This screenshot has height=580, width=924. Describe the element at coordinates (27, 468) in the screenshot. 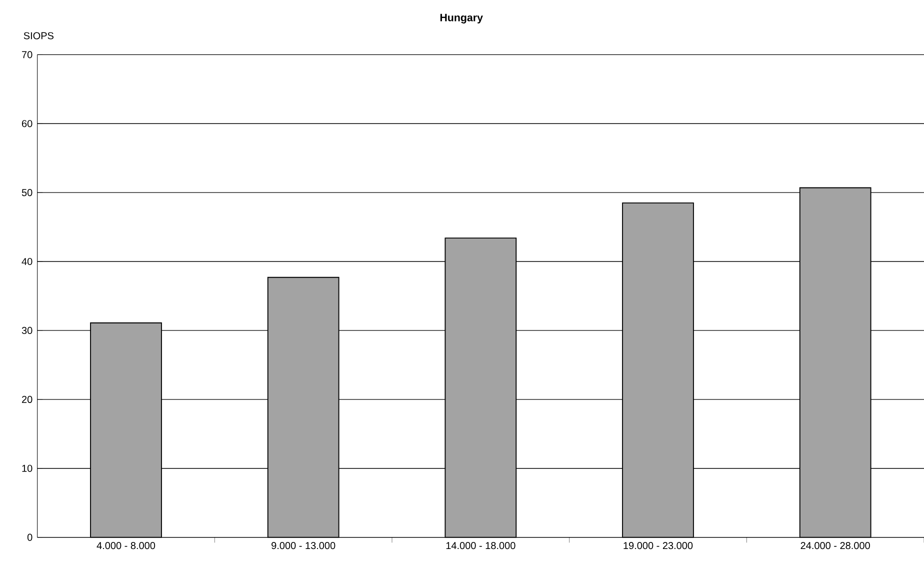

I see `y-tick-label: 10` at that location.